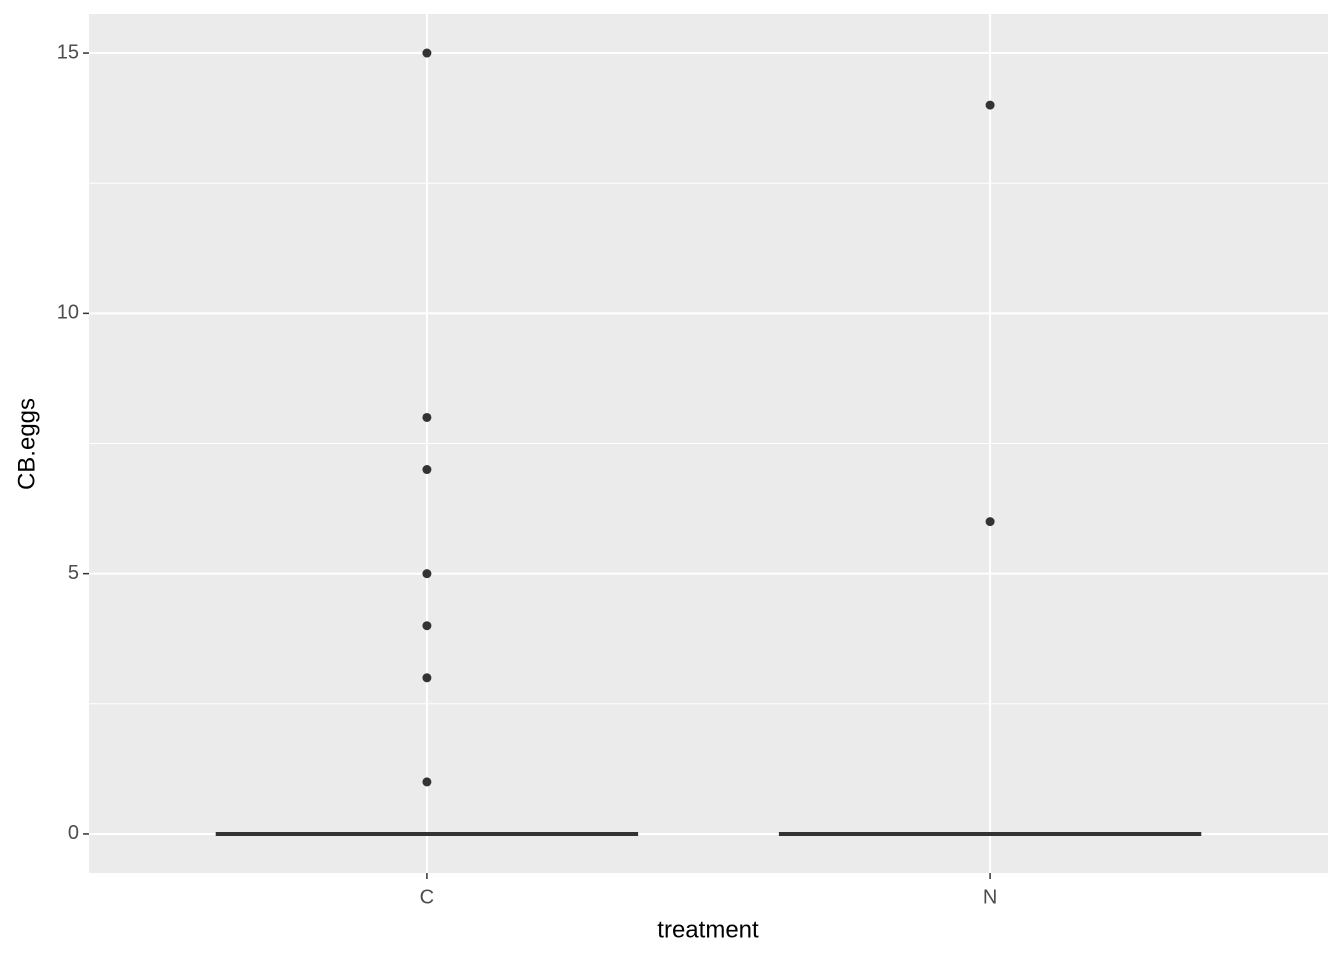  What do you see at coordinates (73, 833) in the screenshot?
I see `y-tick-label: 0` at bounding box center [73, 833].